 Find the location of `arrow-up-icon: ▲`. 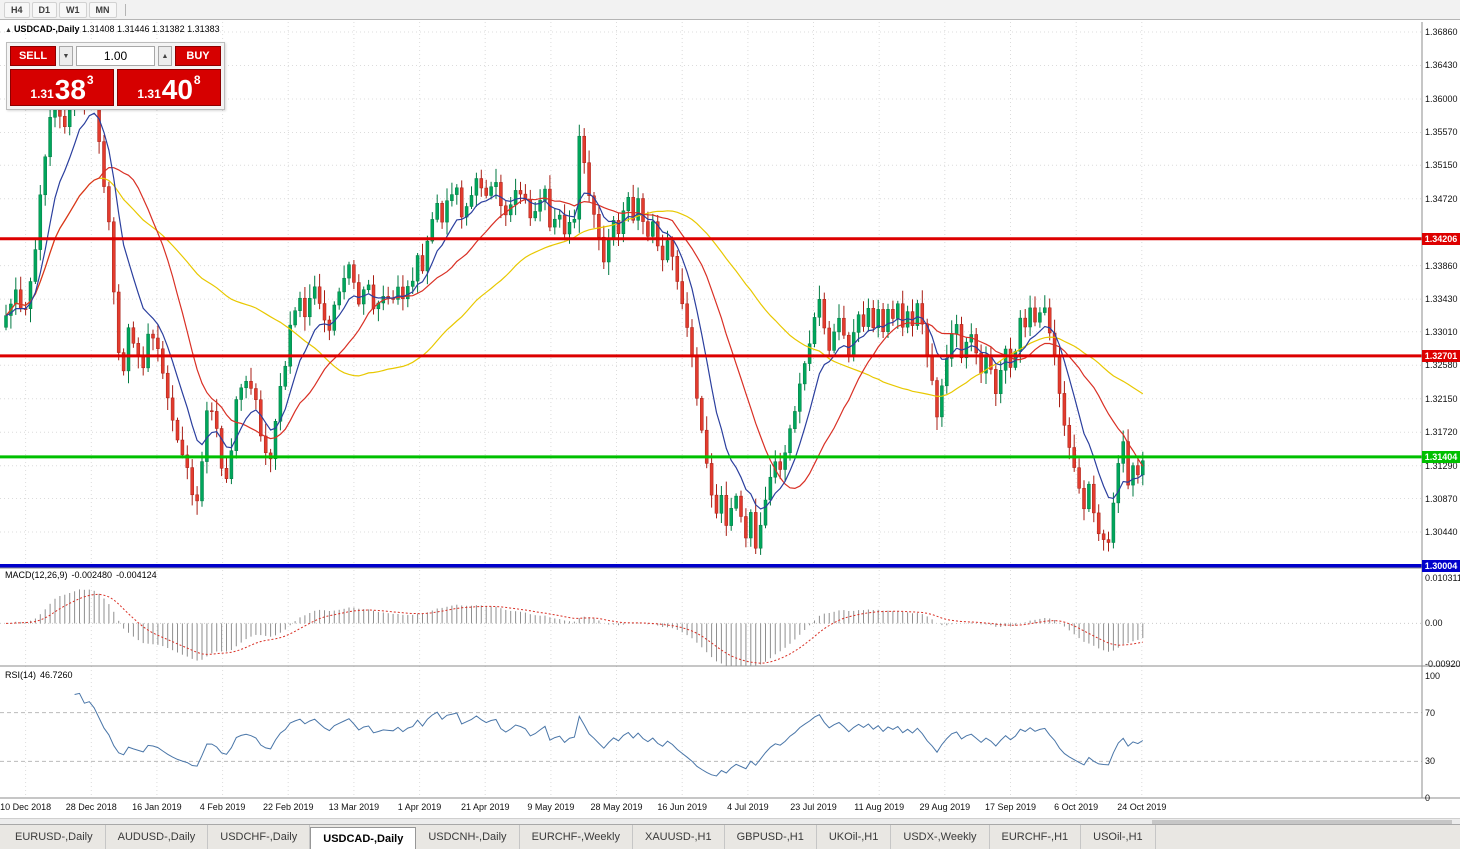

arrow-up-icon: ▲ is located at coordinates (165, 56).